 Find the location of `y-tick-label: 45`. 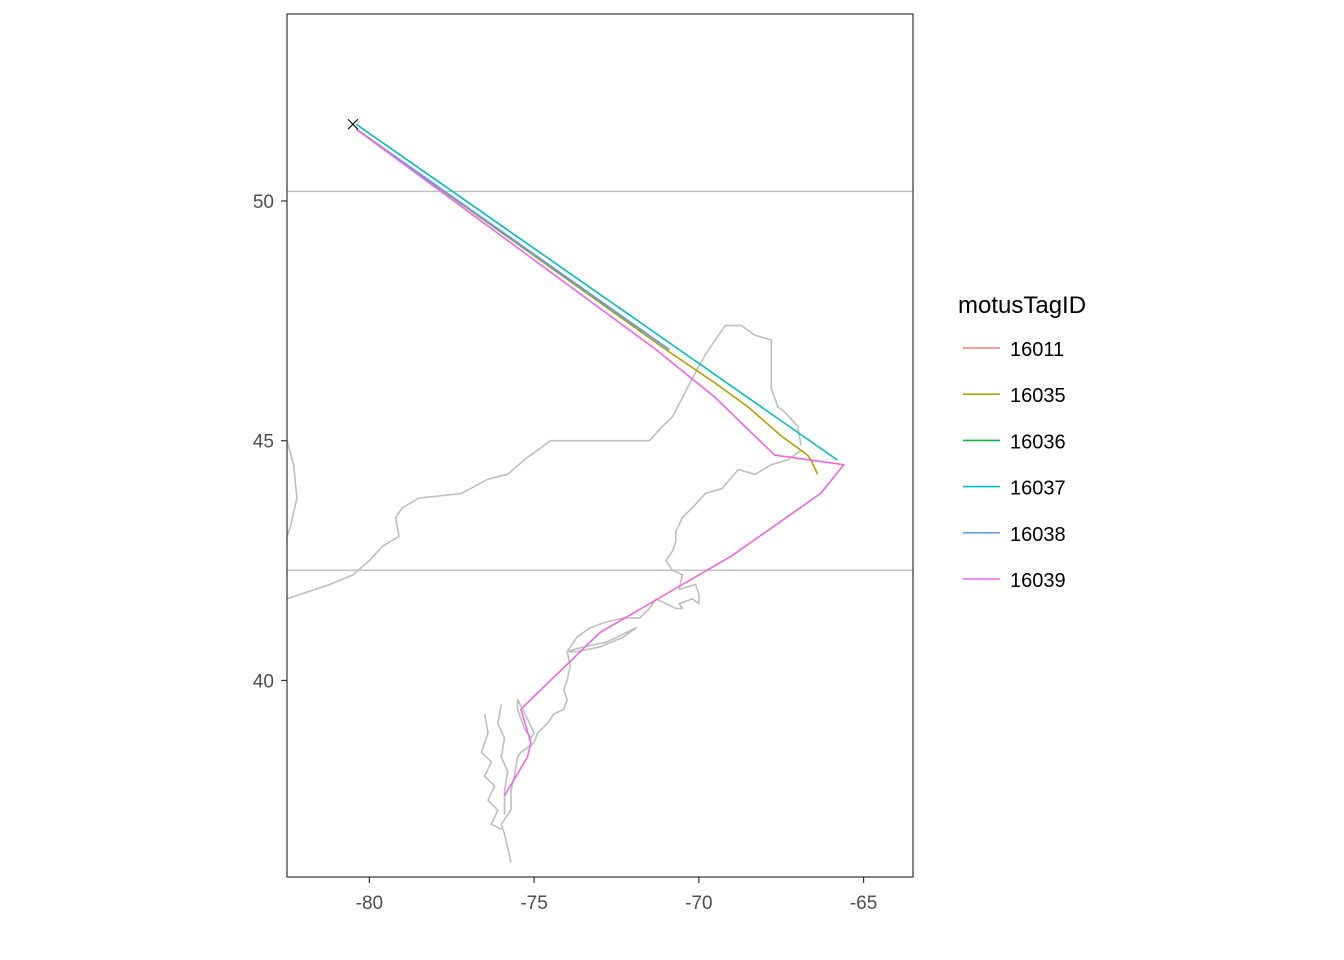

y-tick-label: 45 is located at coordinates (263, 442).